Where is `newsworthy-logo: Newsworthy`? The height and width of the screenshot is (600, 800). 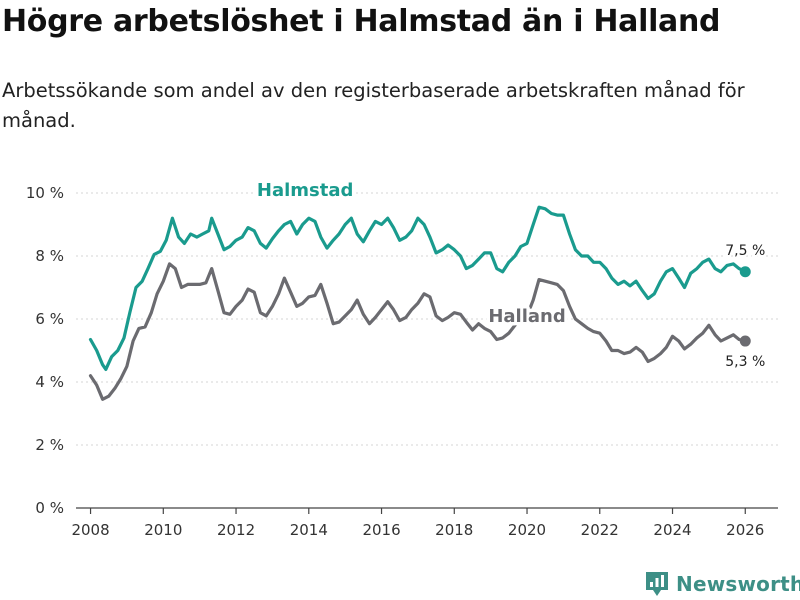
newsworthy-logo: Newsworthy is located at coordinates (722, 584).